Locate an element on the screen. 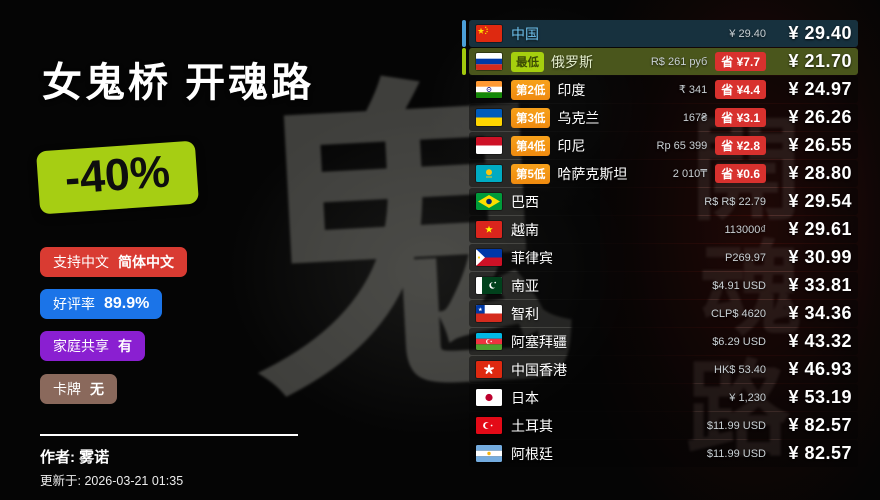  converted-price: ¥ 26.55 is located at coordinates (820, 145).